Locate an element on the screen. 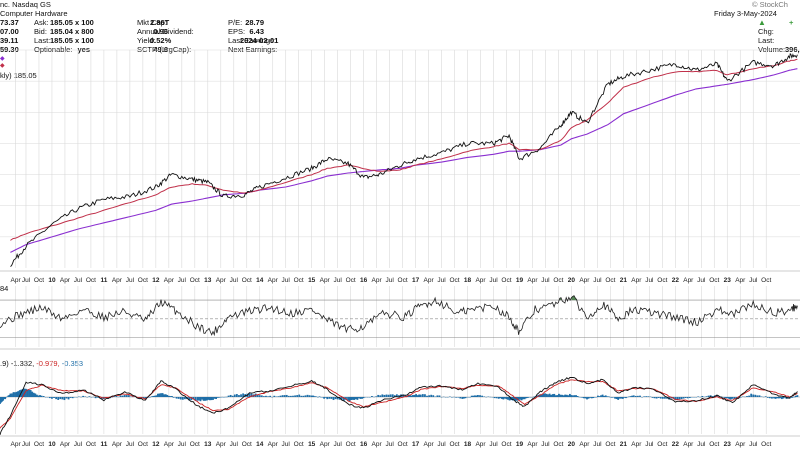  x-tick-label: 14 is located at coordinates (260, 280).